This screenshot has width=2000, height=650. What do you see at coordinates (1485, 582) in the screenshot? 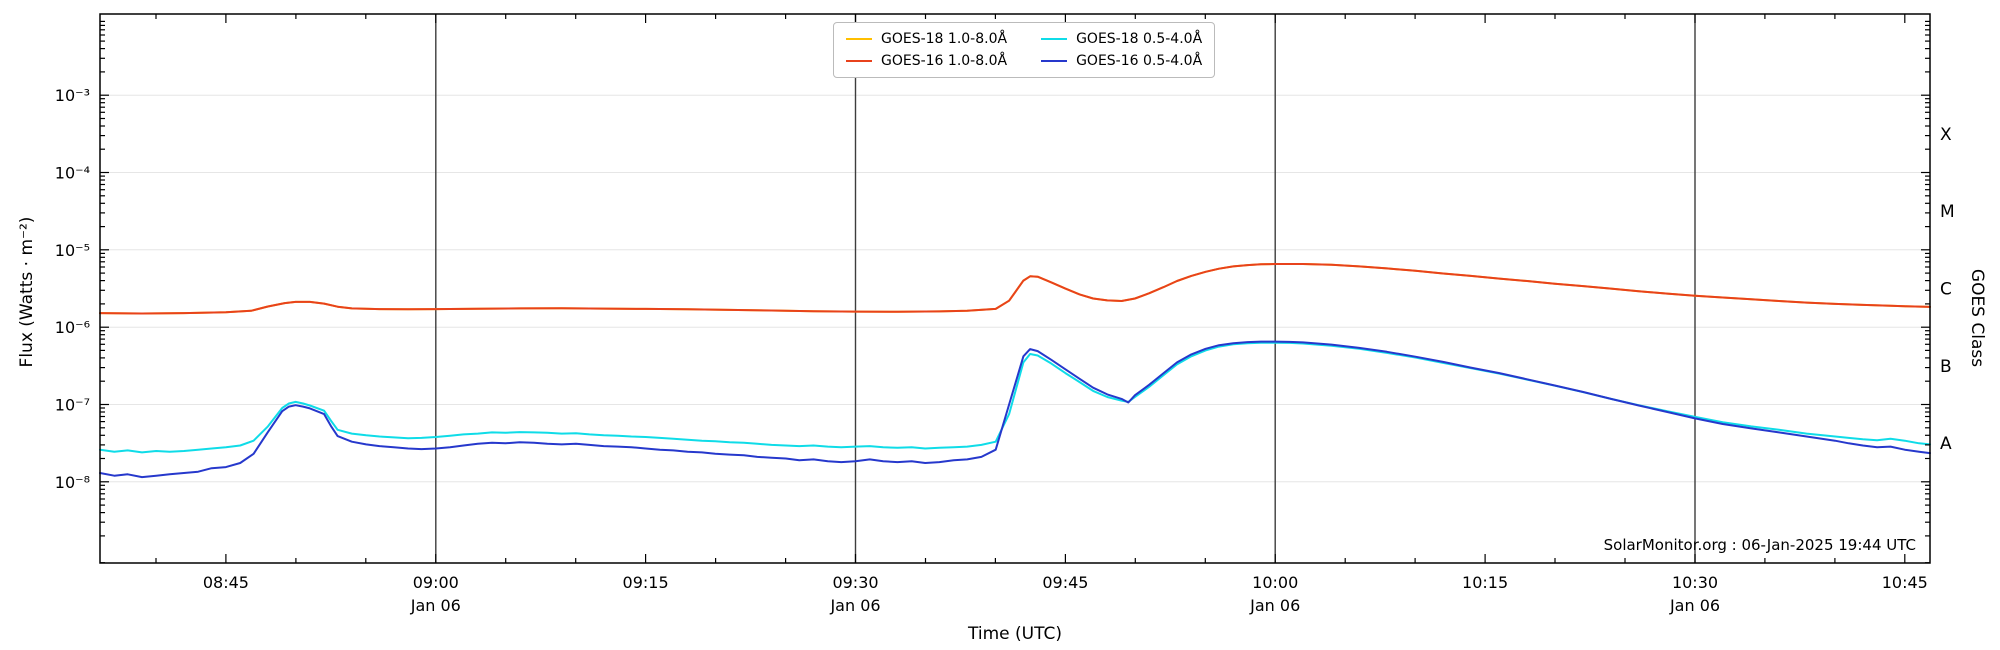
I see `x-tick-label: 10:15` at bounding box center [1485, 582].